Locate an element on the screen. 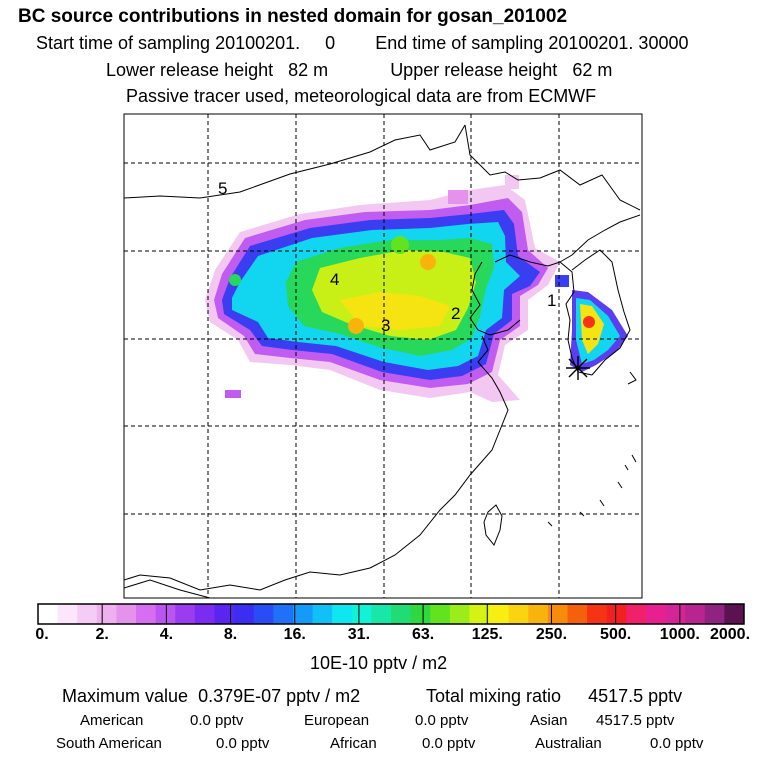 Image resolution: width=768 pixels, height=768 pixels. colorbar-frame is located at coordinates (391, 614).